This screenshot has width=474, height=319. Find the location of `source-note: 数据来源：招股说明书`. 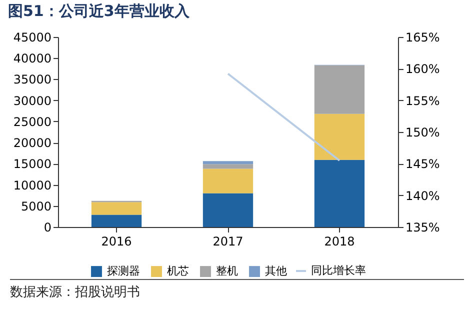

source-note: 数据来源：招股说明书 is located at coordinates (75, 292).